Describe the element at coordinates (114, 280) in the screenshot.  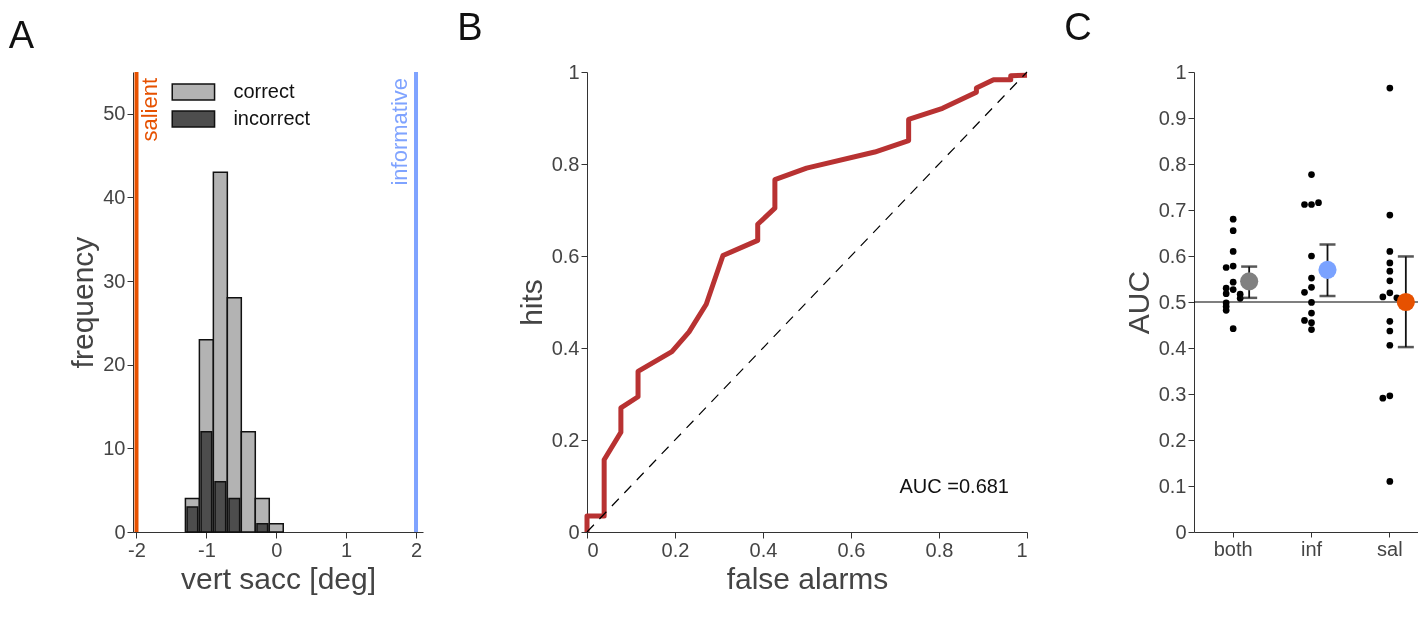
I see `y-tick-label: 30` at that location.